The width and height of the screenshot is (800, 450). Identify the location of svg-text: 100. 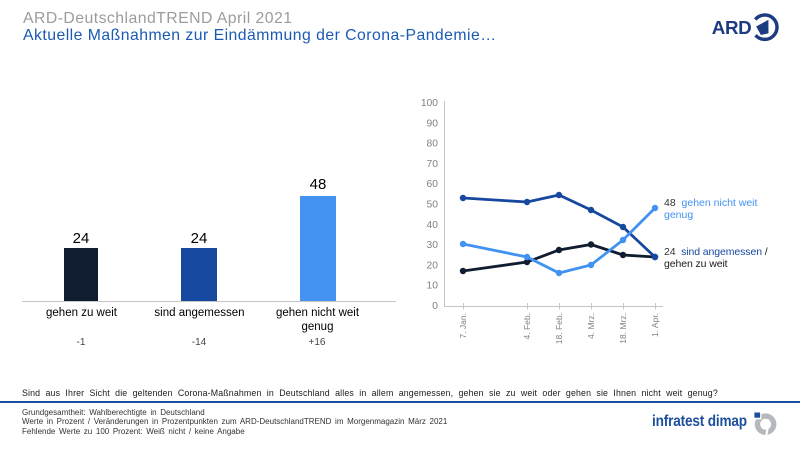
(429, 103).